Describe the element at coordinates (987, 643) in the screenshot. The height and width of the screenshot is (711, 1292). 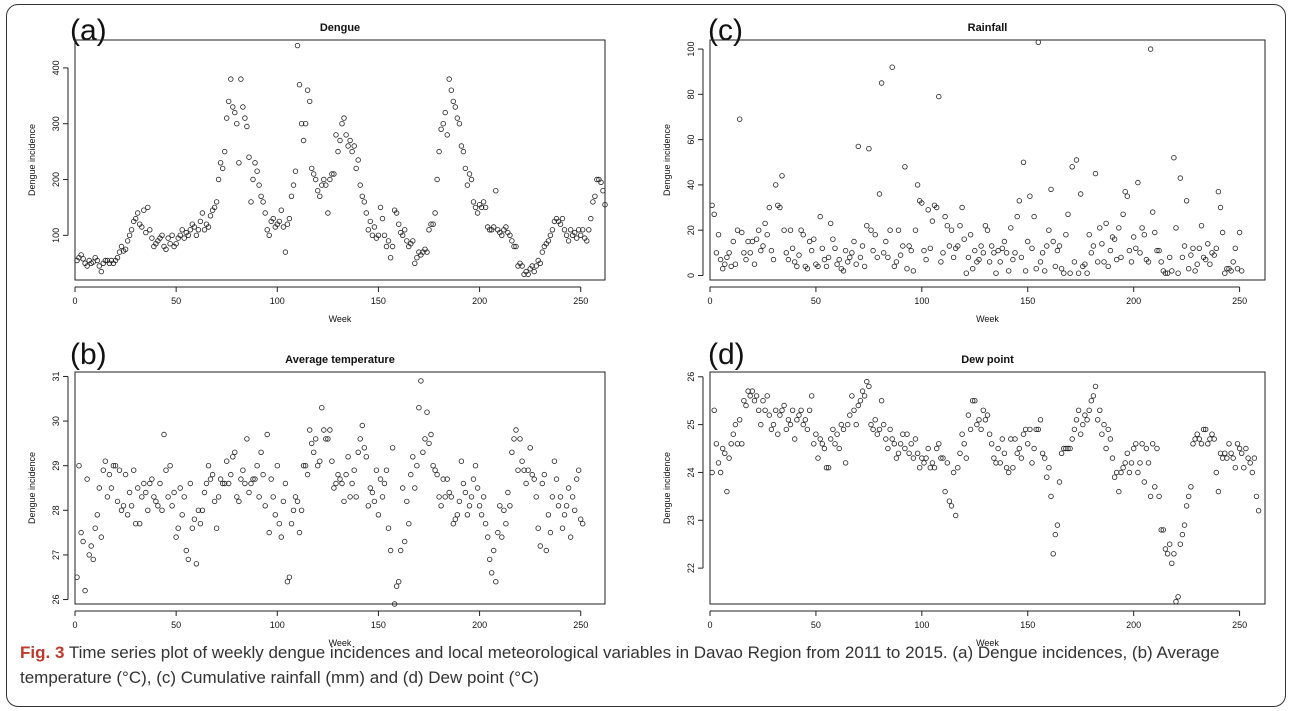
I see `x-axis-label: Week` at that location.